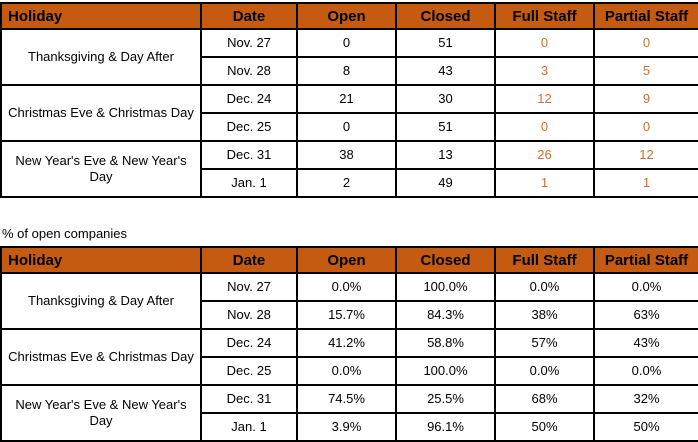 This screenshot has height=442, width=698. What do you see at coordinates (645, 155) in the screenshot?
I see `partial-staff-cell: 12` at bounding box center [645, 155].